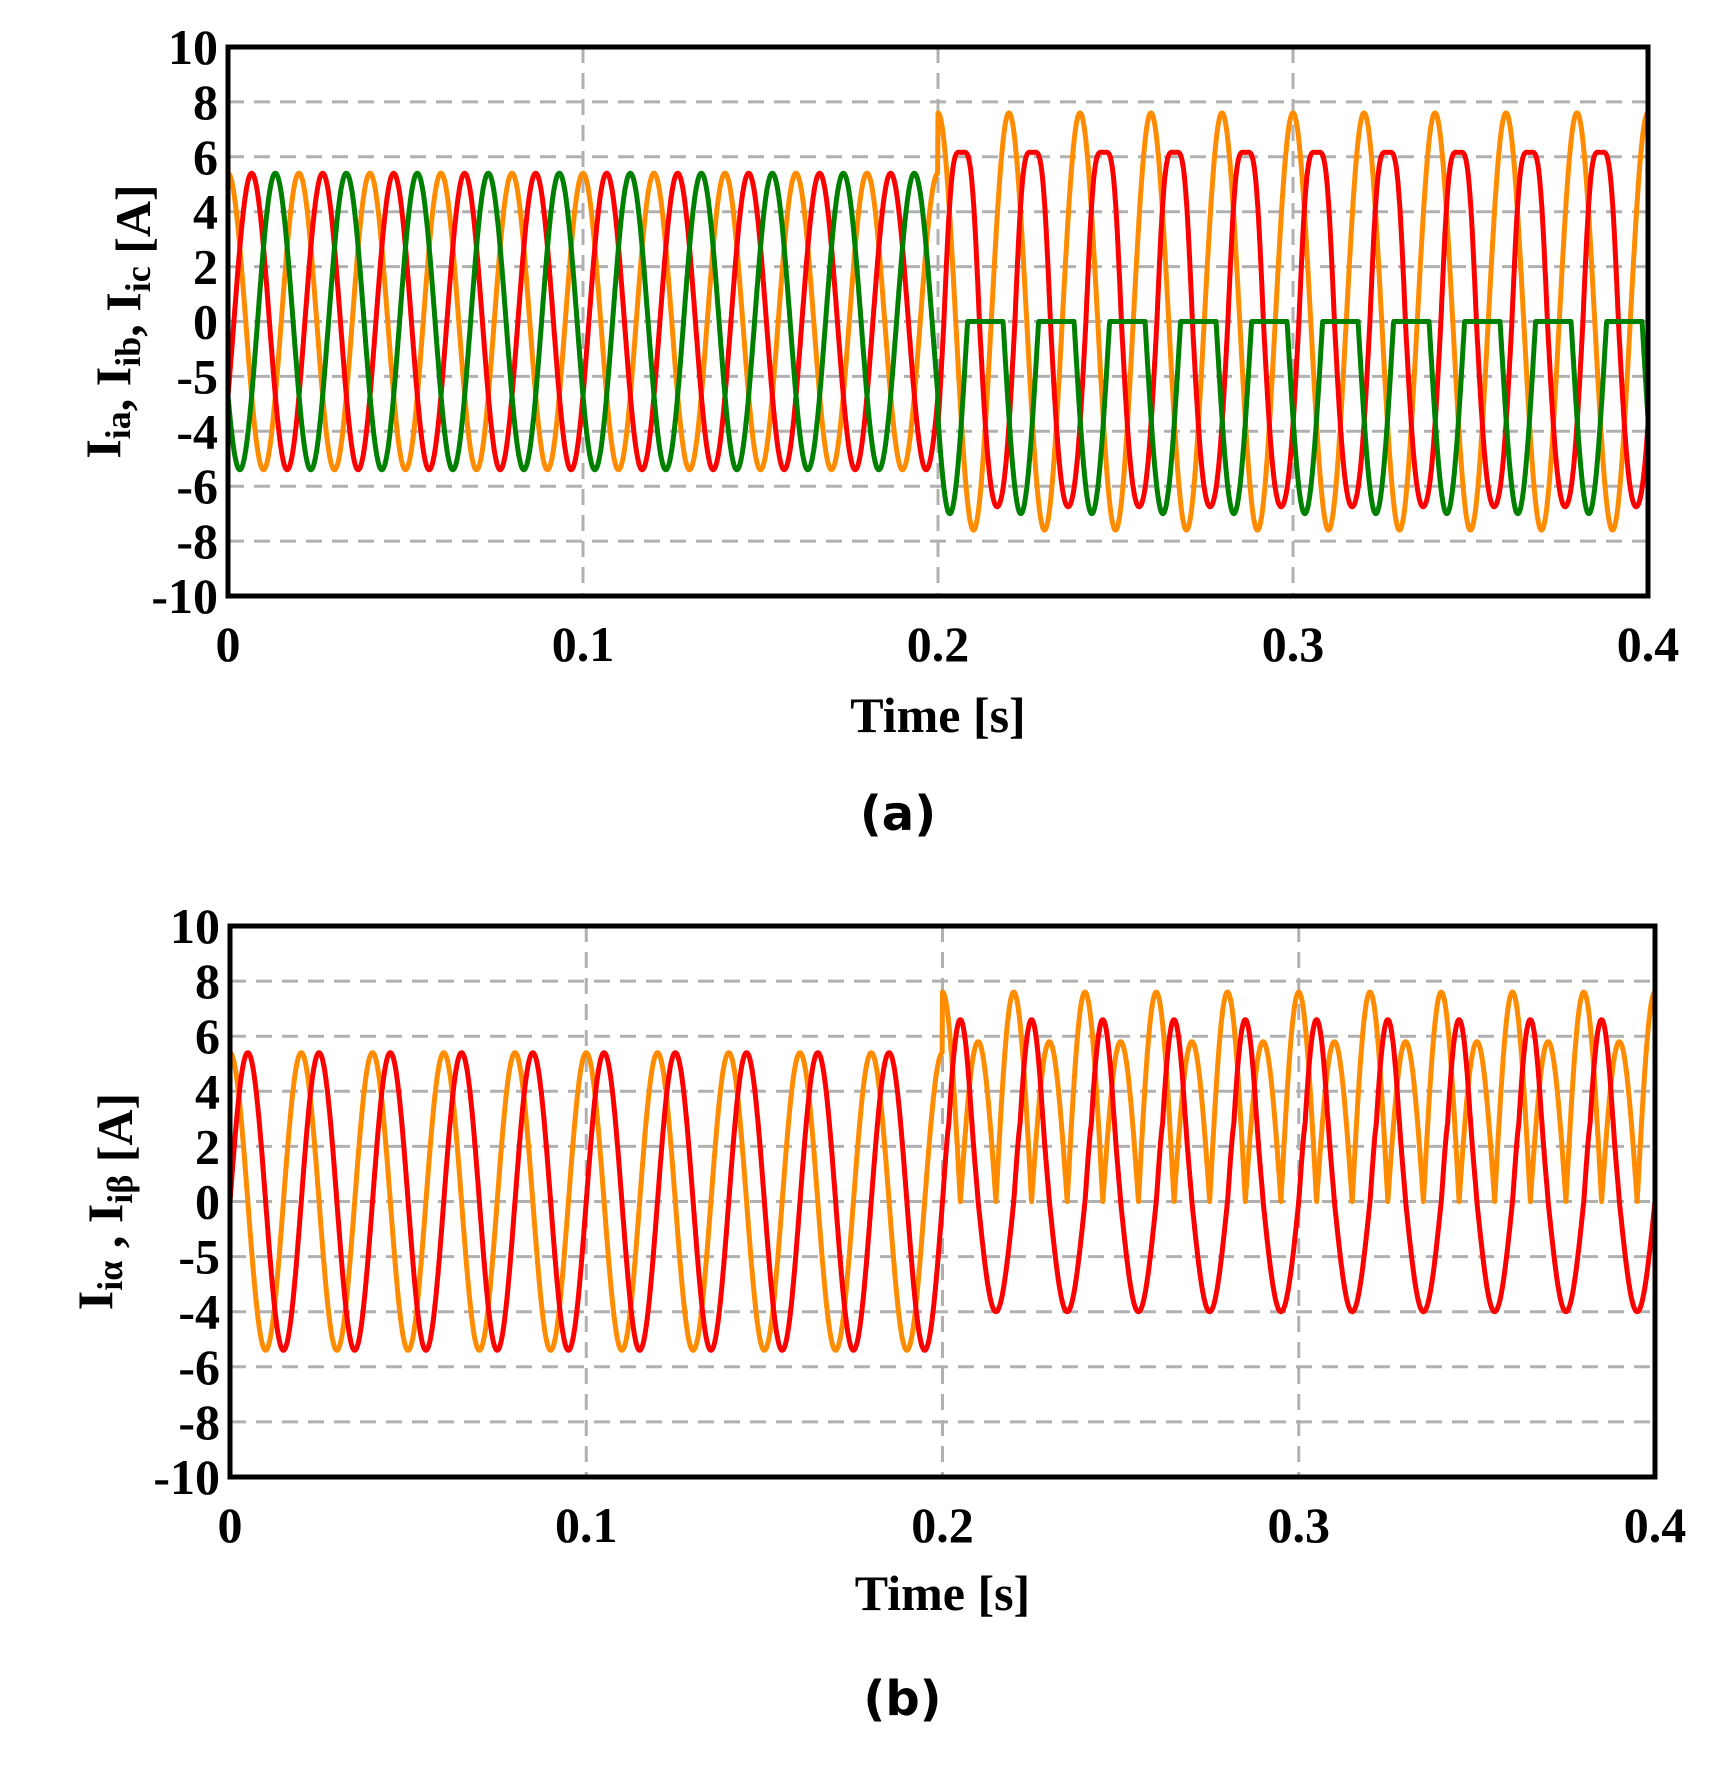  What do you see at coordinates (138, 279) in the screenshot?
I see `y-label-subscript: ic` at bounding box center [138, 279].